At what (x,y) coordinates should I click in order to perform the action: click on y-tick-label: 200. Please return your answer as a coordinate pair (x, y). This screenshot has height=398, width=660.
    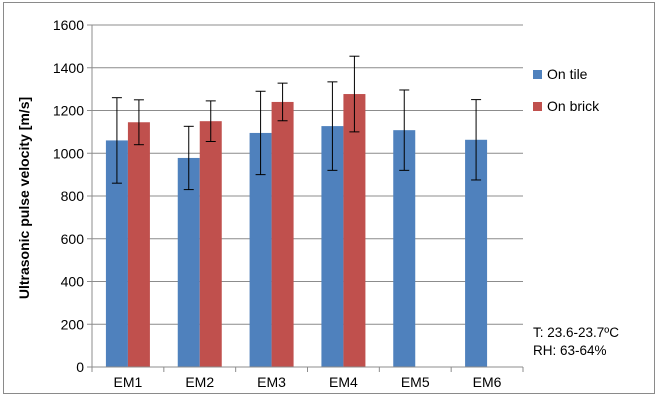
    Looking at the image, I should click on (73, 324).